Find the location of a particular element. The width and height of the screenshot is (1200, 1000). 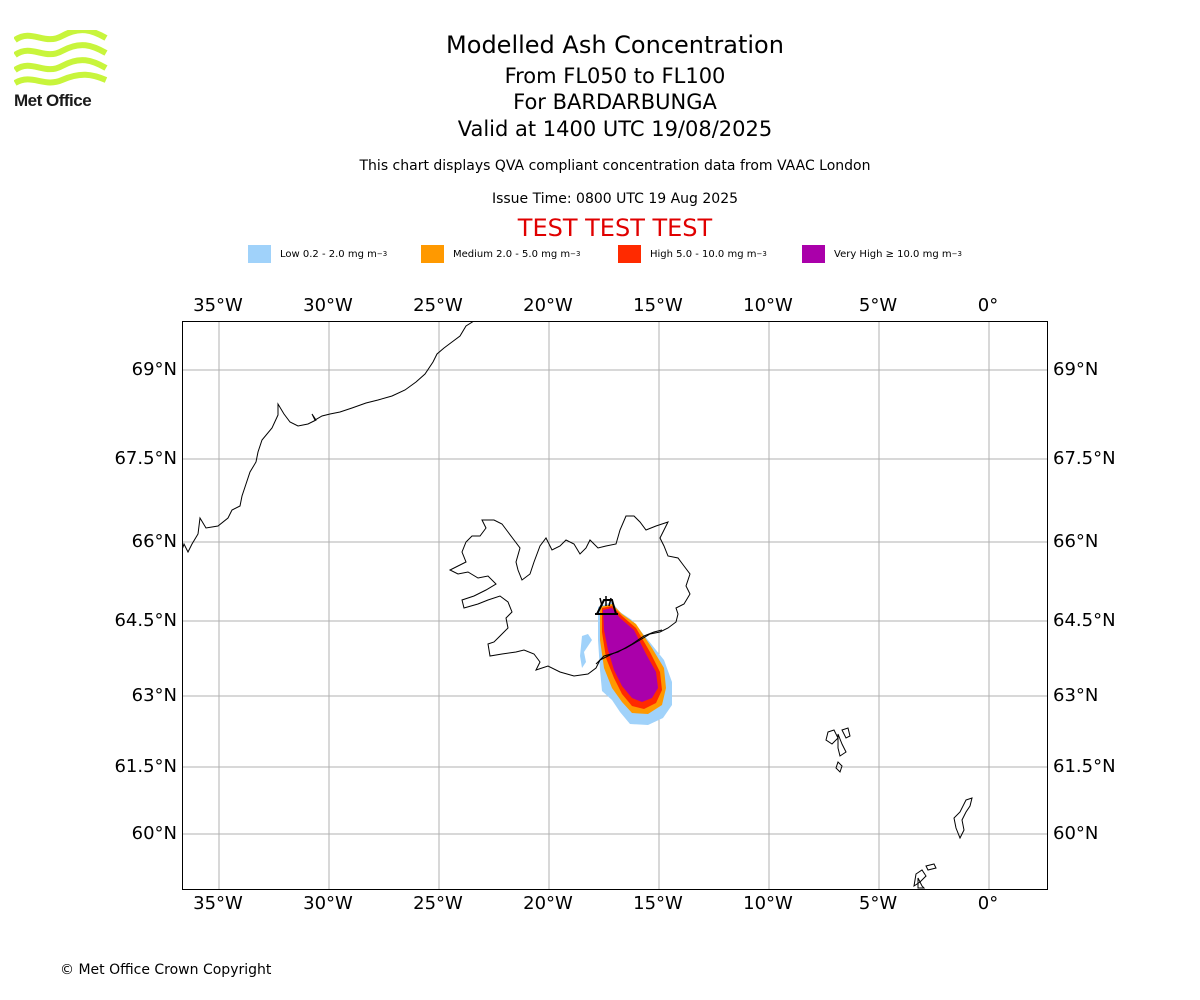

lat-tick-right: 66°N is located at coordinates (1076, 541).